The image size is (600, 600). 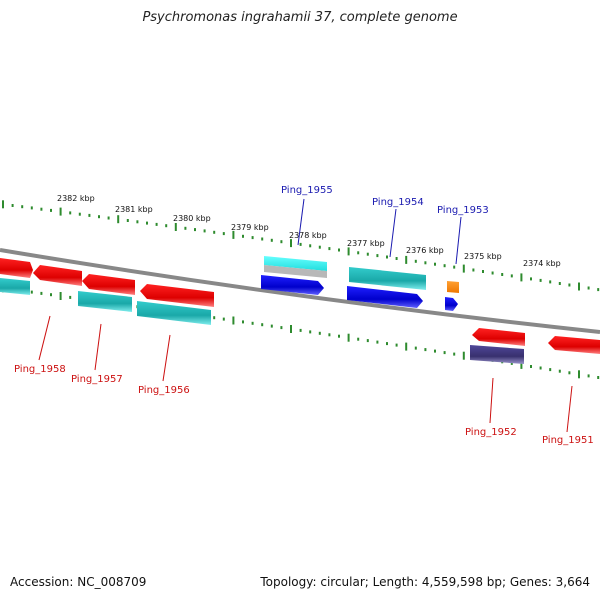 What do you see at coordinates (134, 209) in the screenshot?
I see `scale-label-2381: 2381 kbp` at bounding box center [134, 209].